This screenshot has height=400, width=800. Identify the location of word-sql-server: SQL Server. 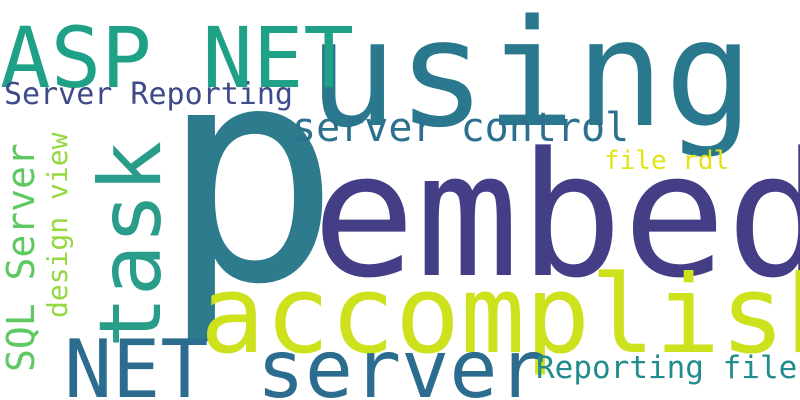
(21, 257).